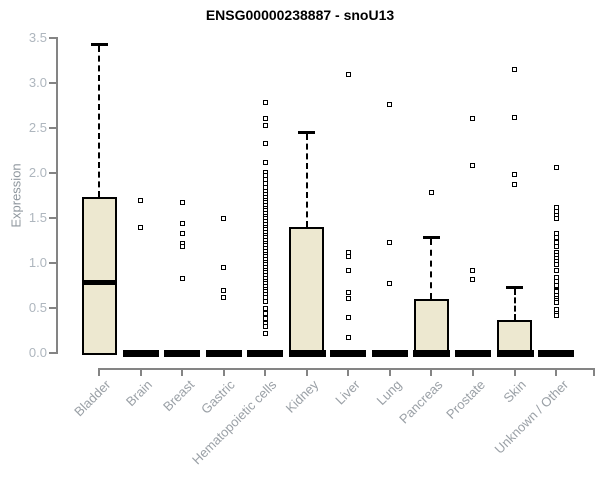 Image resolution: width=600 pixels, height=500 pixels. Describe the element at coordinates (346, 369) in the screenshot. I see `x-axis-line` at that location.